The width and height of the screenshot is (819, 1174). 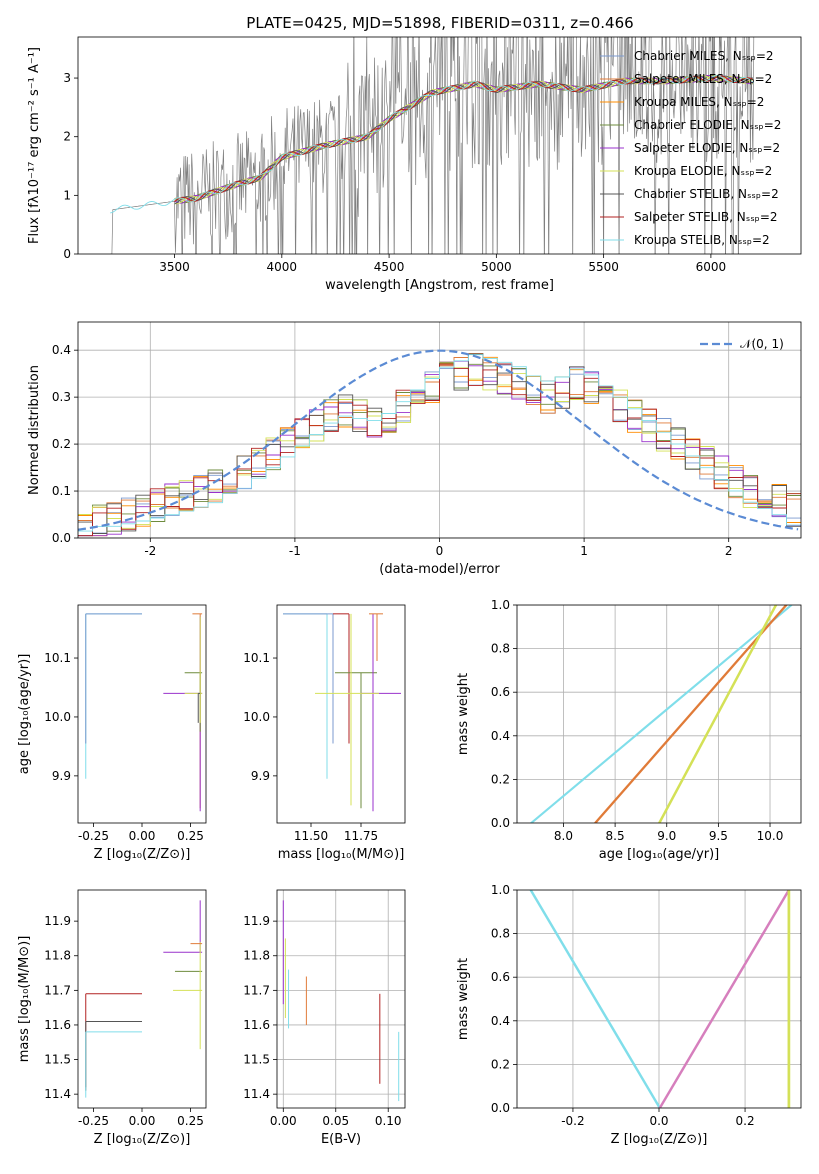 I want to click on age_vs_mass-ytick-label: 10.0, so click(x=256, y=717).